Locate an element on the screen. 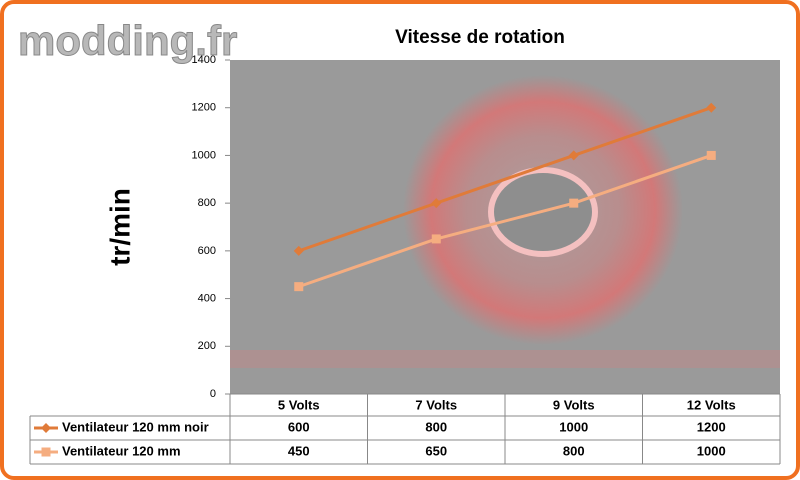  y-tick-label: 0 is located at coordinates (213, 394).